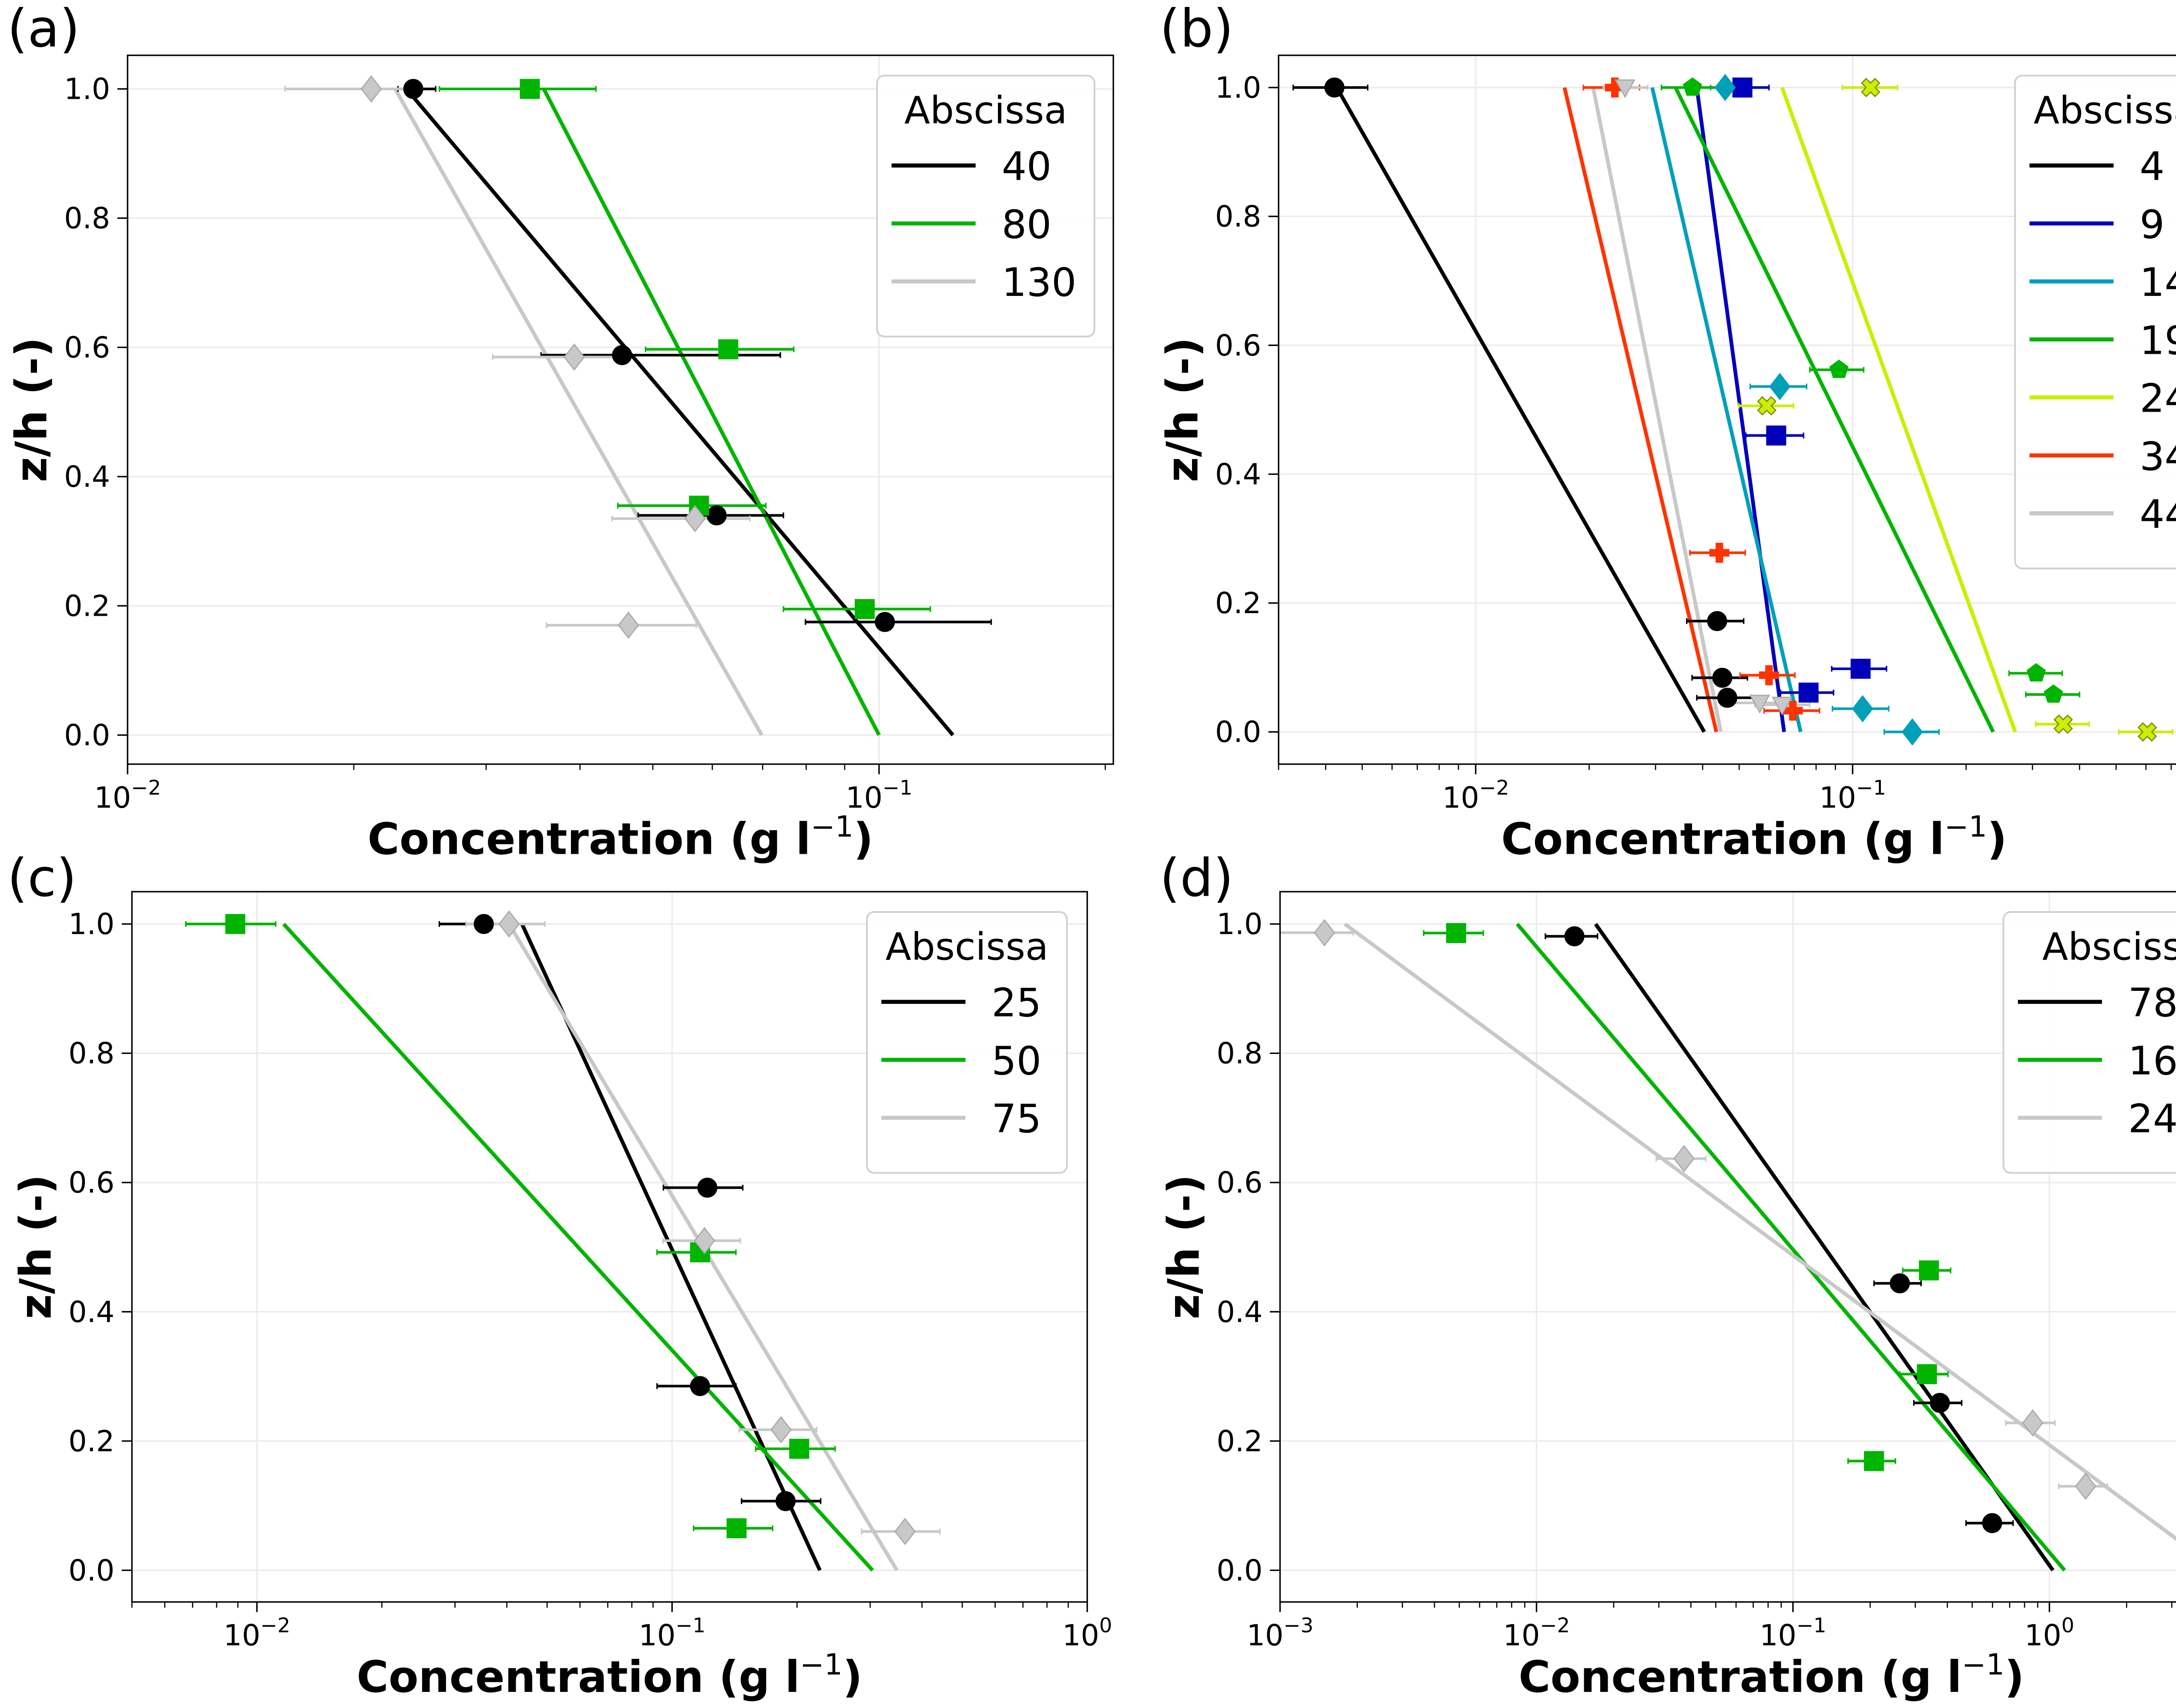 This screenshot has height=1708, width=2176. I want to click on y-tick-label: 0.8, so click(91, 1054).